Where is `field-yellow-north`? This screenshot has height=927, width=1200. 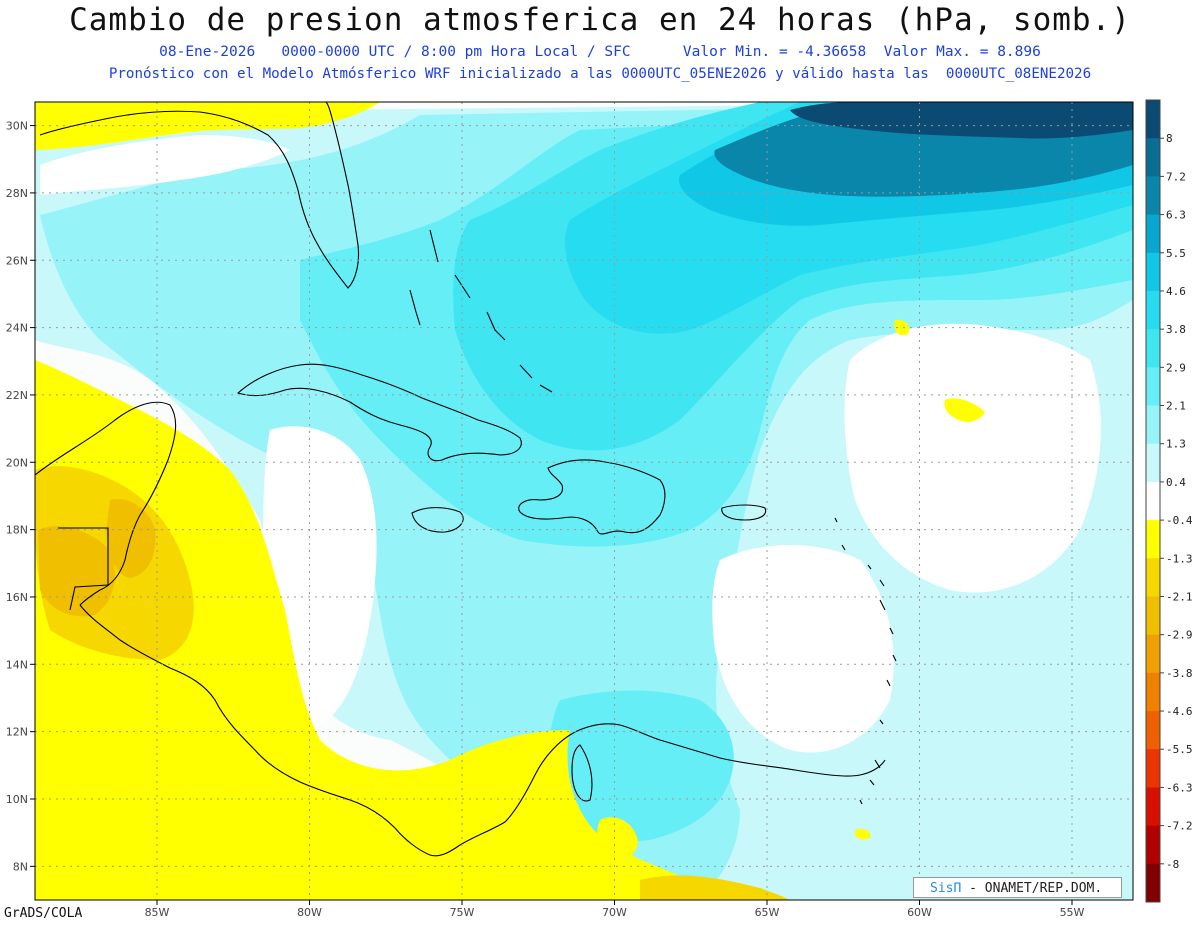
field-yellow-north is located at coordinates (207, 126).